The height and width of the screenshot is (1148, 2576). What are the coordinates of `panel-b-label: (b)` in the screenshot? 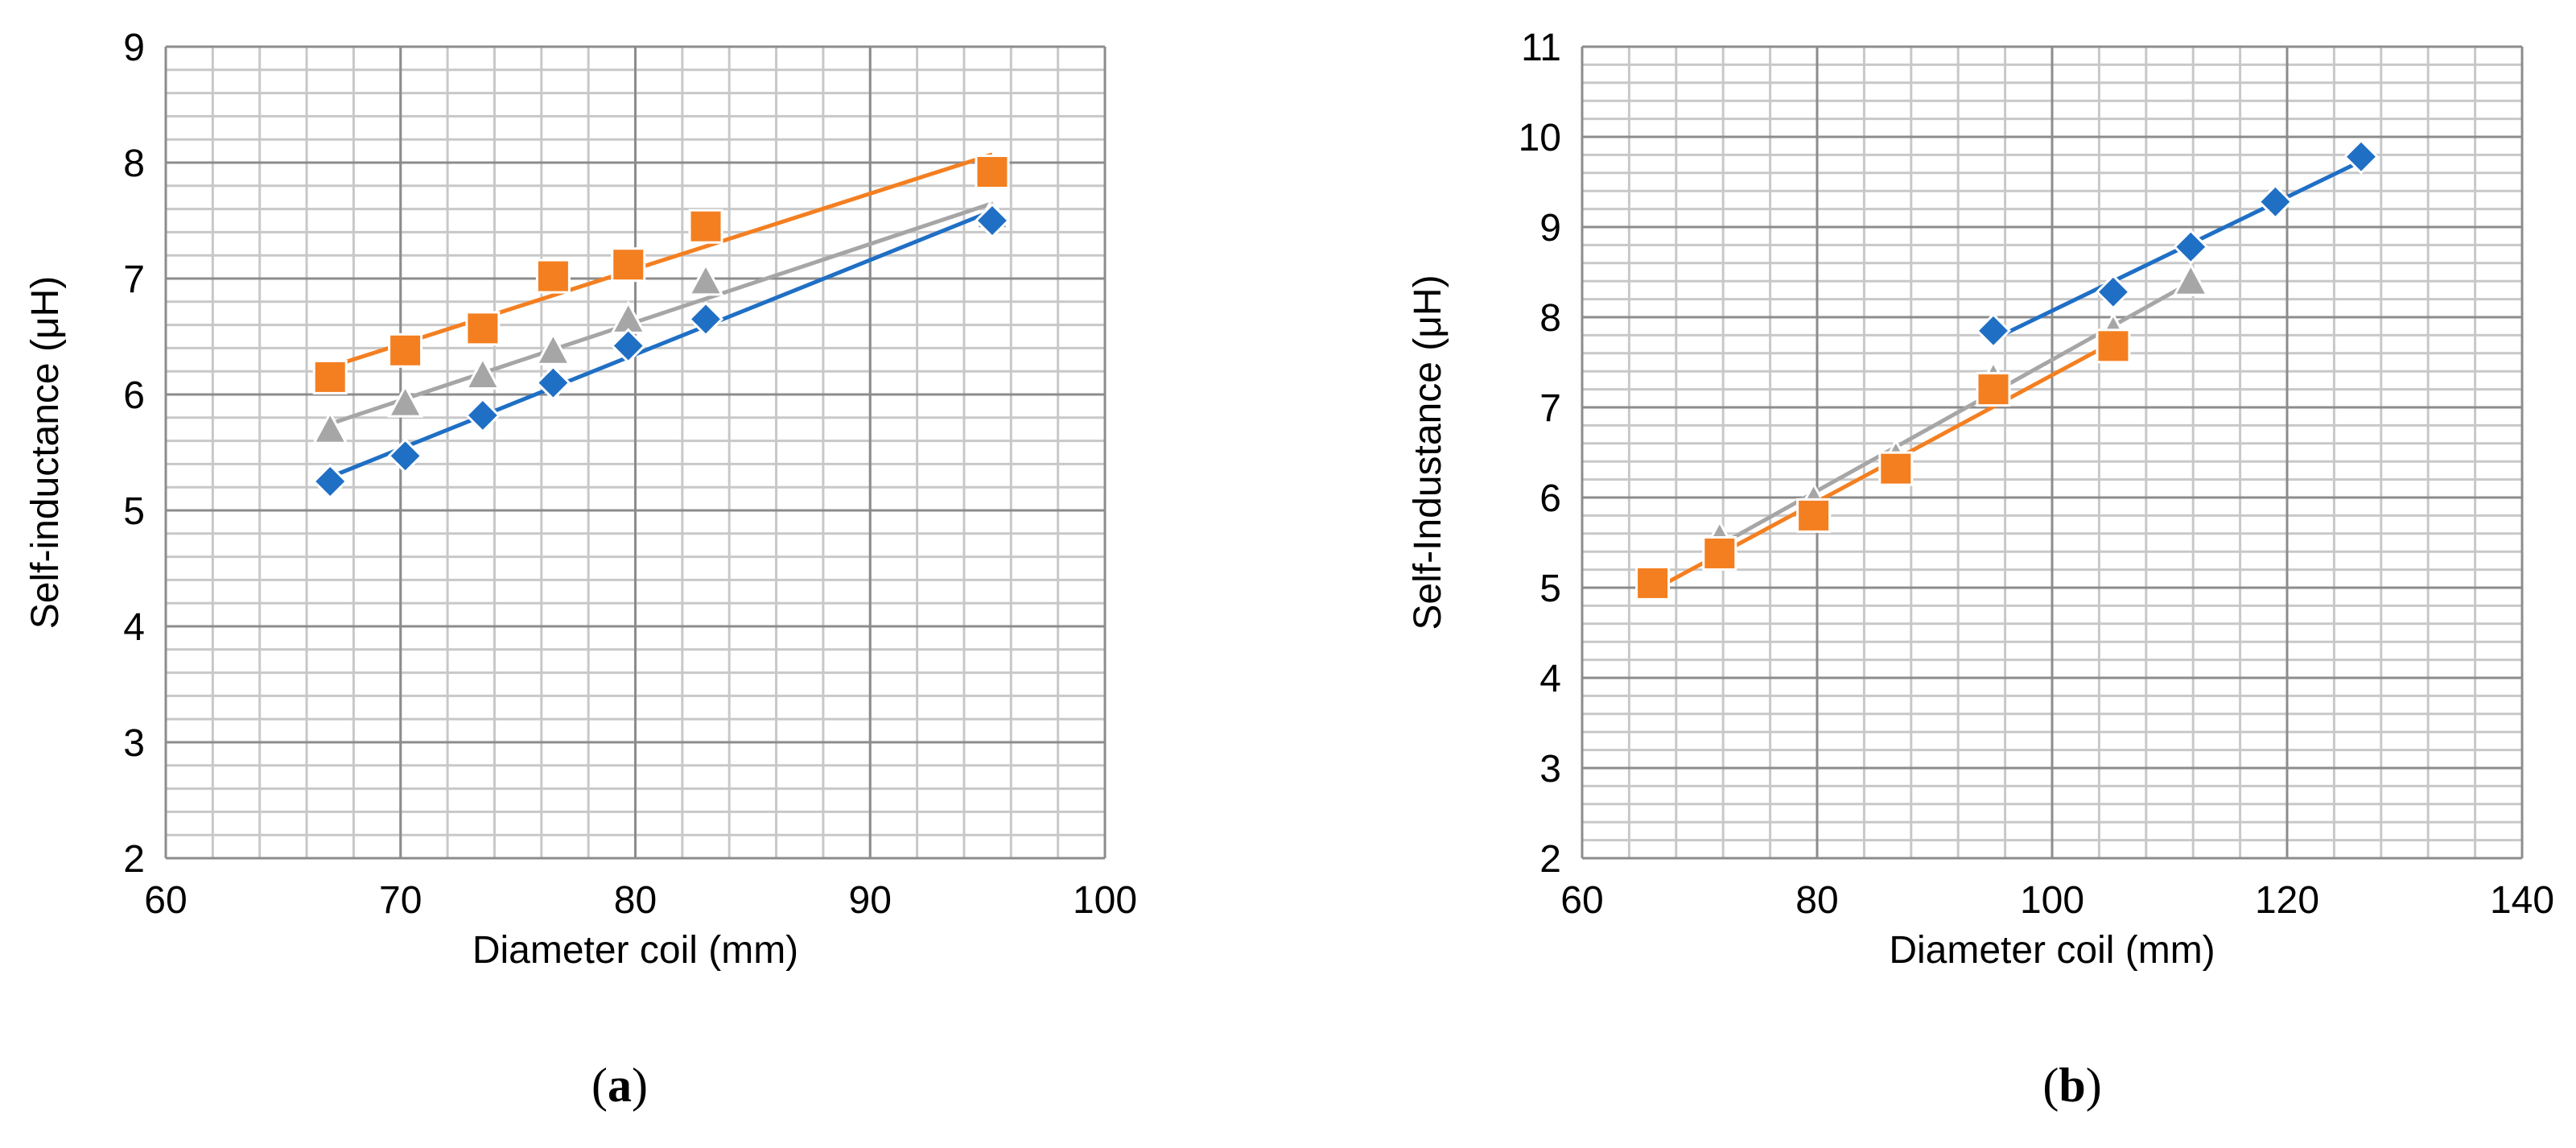 It's located at (2071, 1085).